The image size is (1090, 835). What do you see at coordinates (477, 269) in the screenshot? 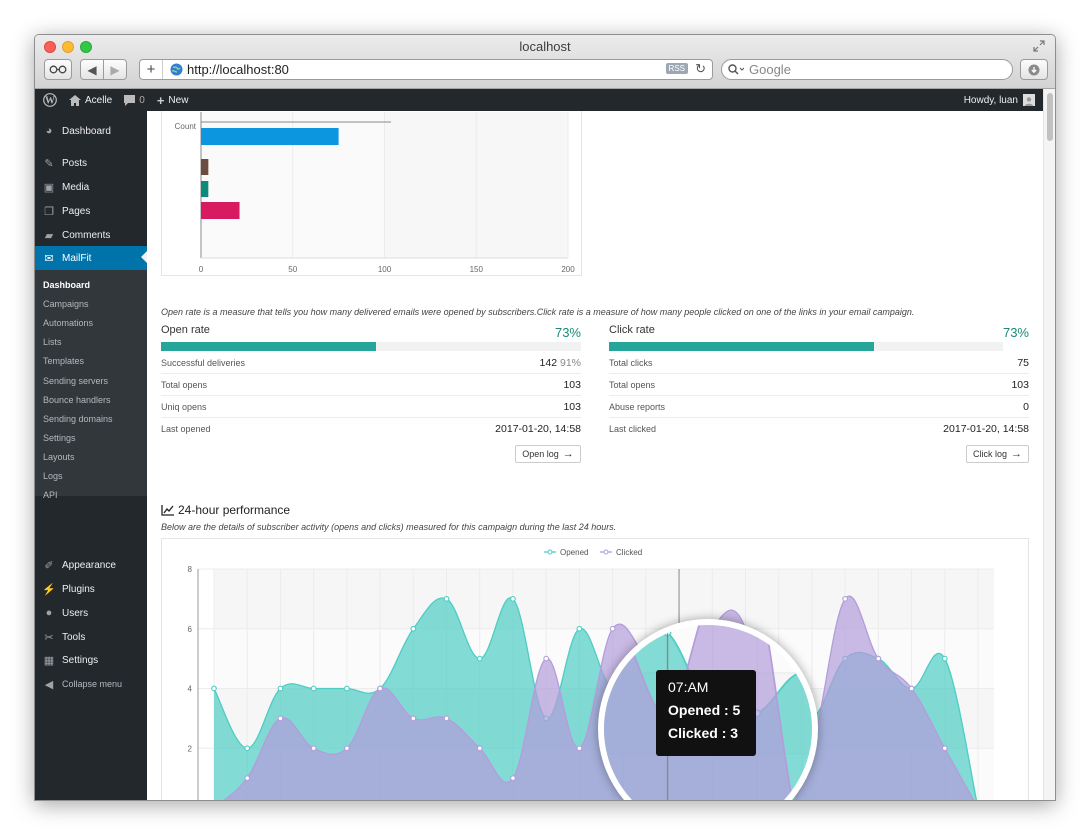
I see `x-tick-label: 150` at bounding box center [477, 269].